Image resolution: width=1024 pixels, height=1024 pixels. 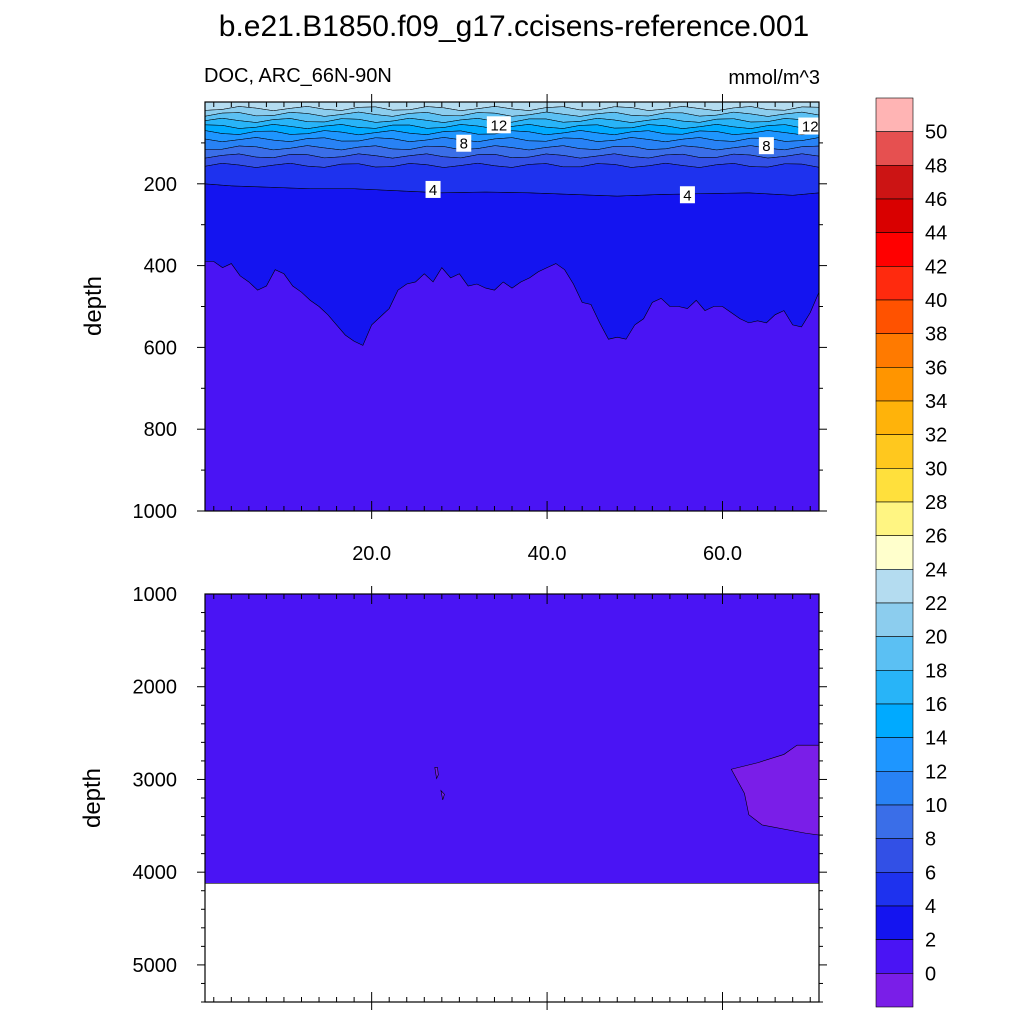 I want to click on units-label: mmol/m^3, so click(x=774, y=78).